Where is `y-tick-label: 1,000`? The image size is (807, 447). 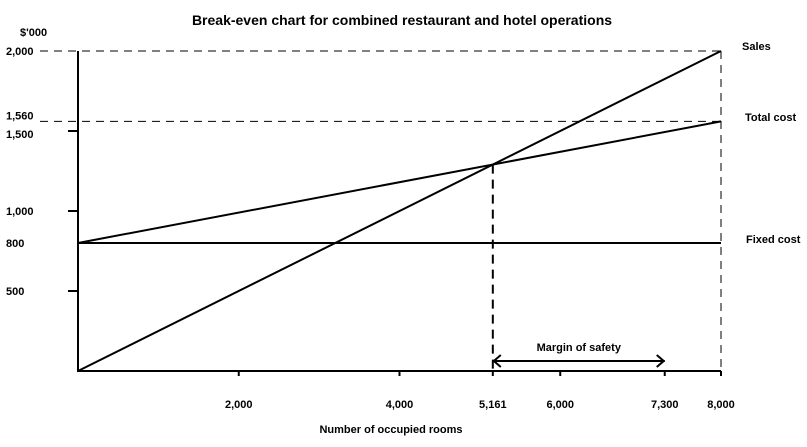
y-tick-label: 1,000 is located at coordinates (20, 212).